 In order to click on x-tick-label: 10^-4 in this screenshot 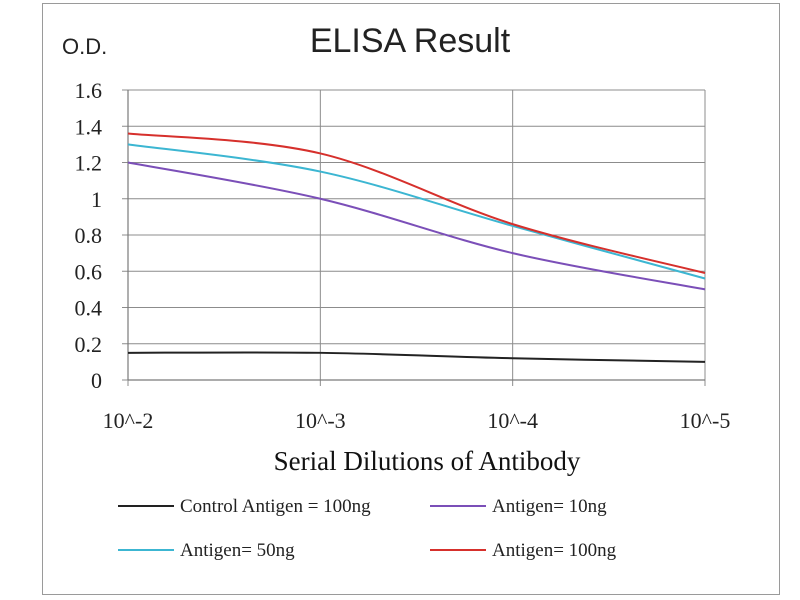, I will do `click(512, 420)`.